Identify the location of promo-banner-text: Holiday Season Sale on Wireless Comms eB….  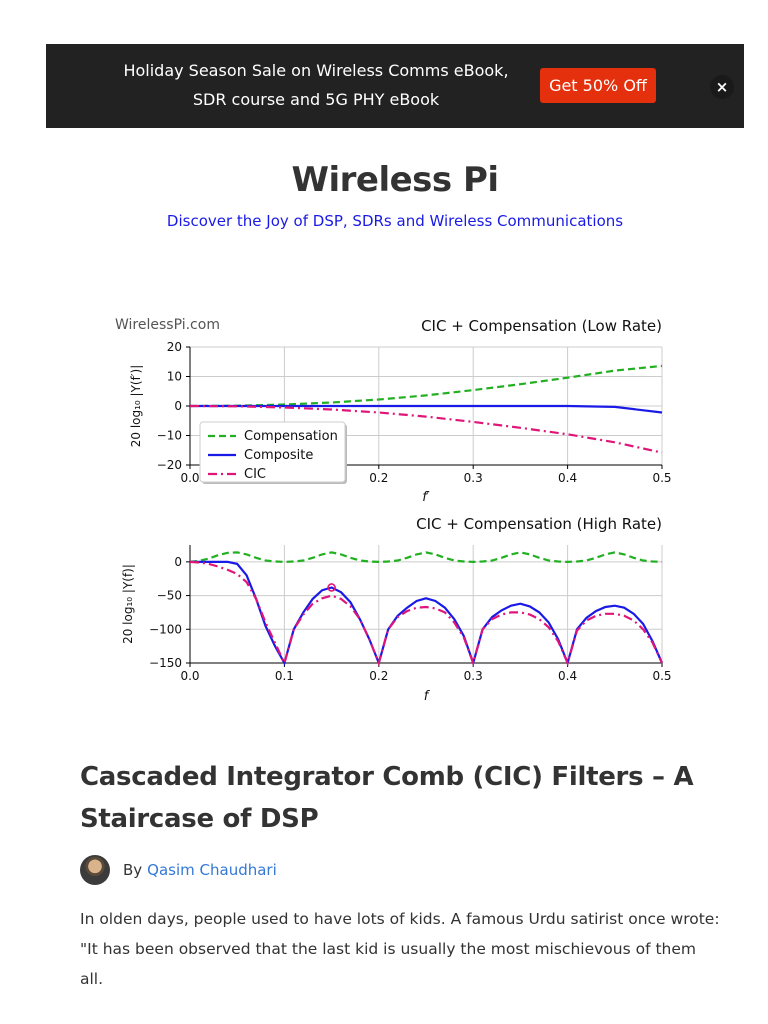
(316, 85).